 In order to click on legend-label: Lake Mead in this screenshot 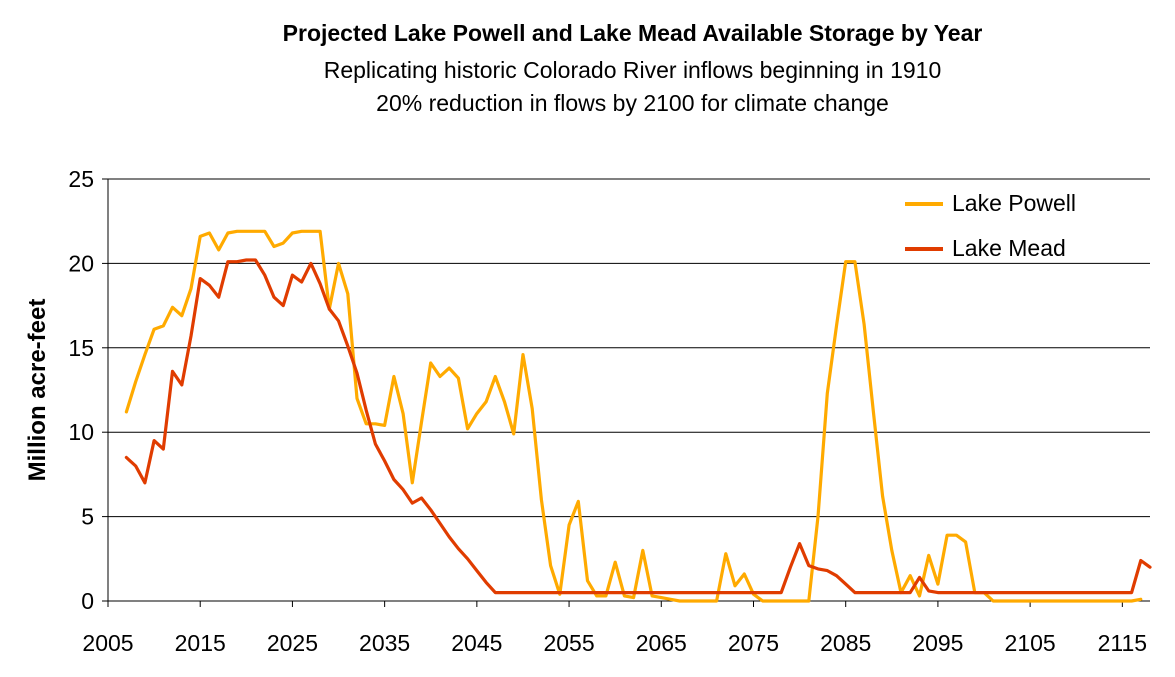, I will do `click(1009, 248)`.